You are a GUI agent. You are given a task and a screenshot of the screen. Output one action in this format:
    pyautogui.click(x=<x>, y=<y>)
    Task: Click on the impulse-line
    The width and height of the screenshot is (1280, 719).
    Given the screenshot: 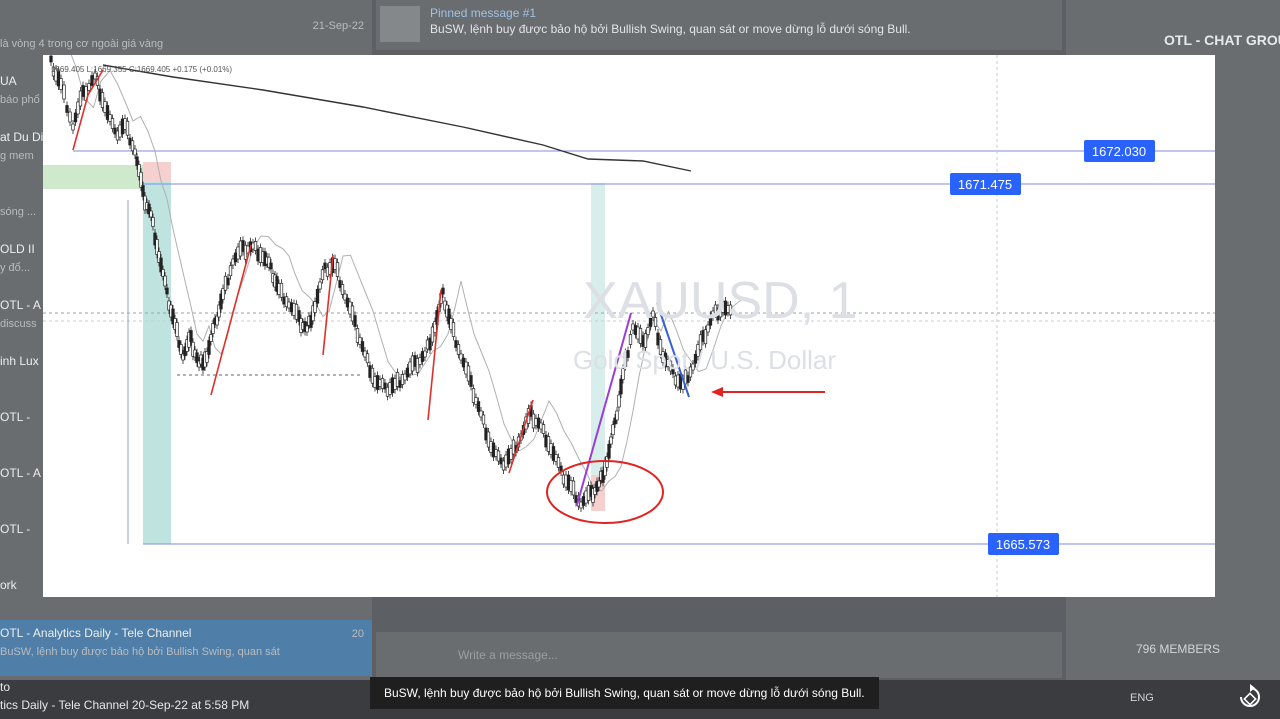 What is the action you would take?
    pyautogui.click(x=604, y=409)
    